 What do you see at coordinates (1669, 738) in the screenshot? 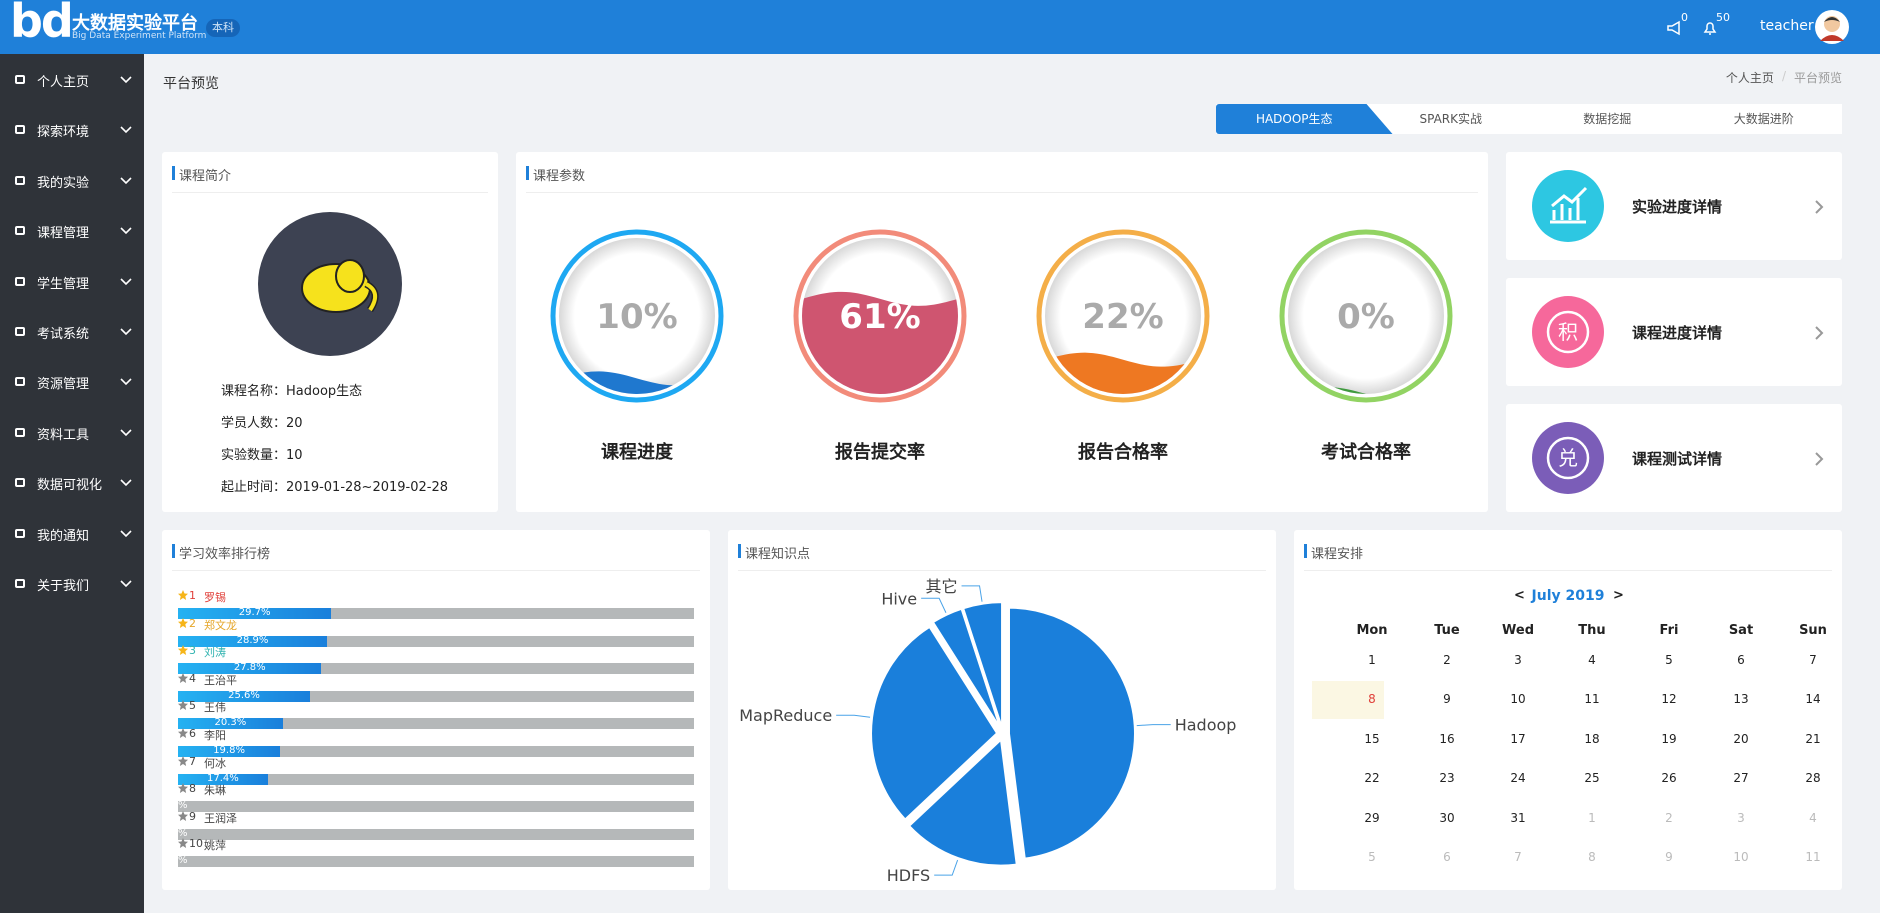
I see `calendar-day: 19` at bounding box center [1669, 738].